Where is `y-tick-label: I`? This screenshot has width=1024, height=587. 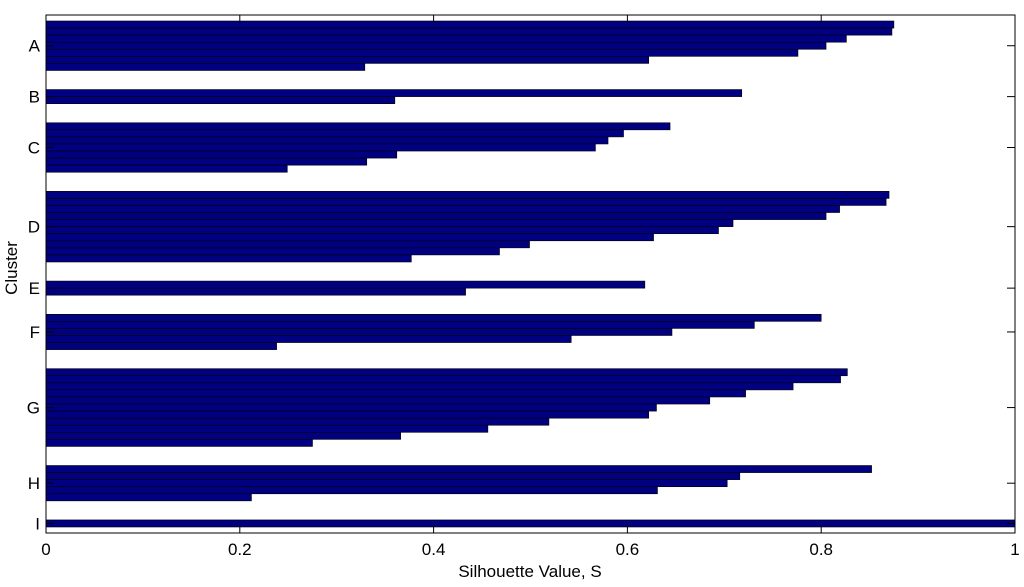
y-tick-label: I is located at coordinates (37, 523).